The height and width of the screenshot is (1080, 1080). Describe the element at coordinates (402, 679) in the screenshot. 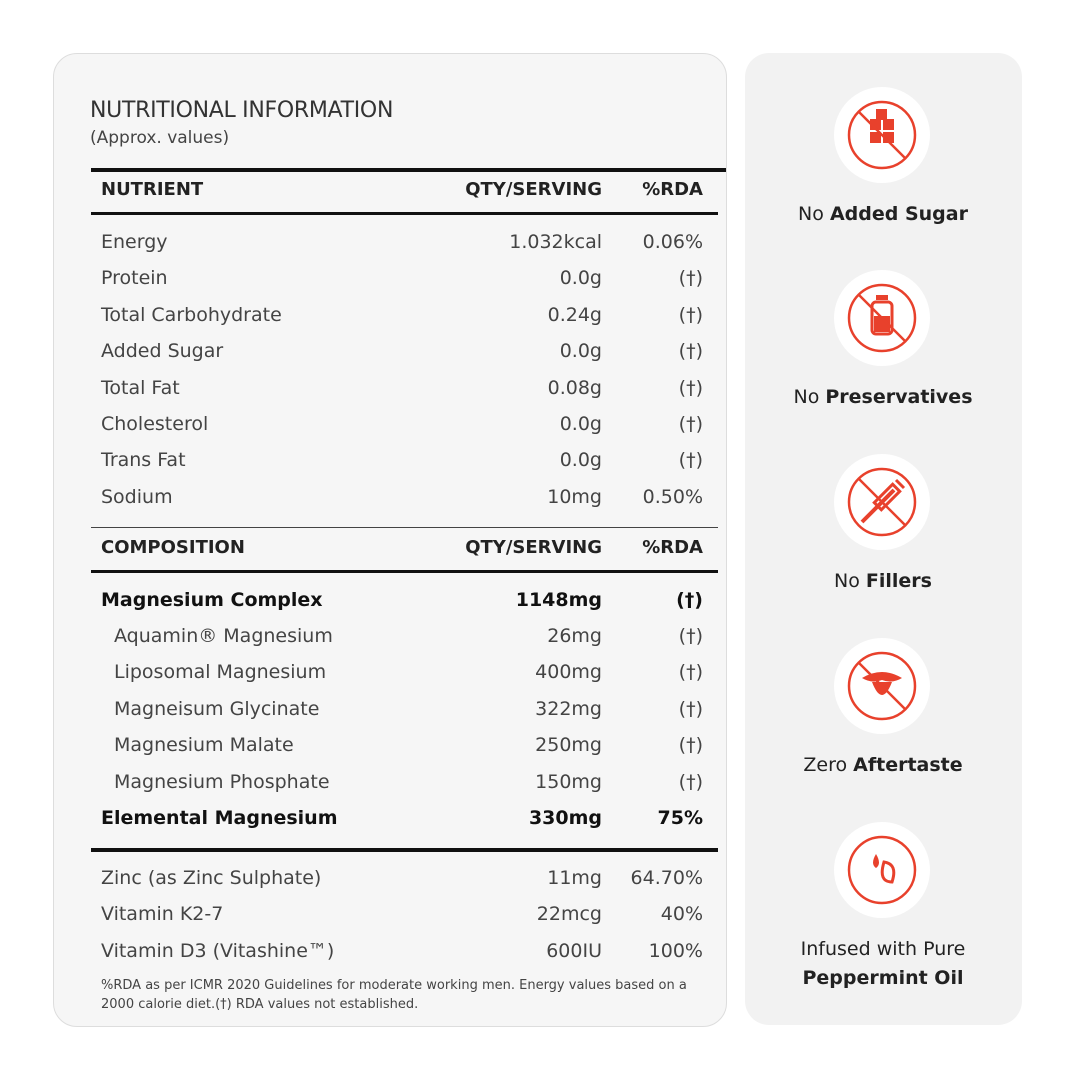

I see `table-row: Liposomal Magnesium 400mg (†)` at that location.